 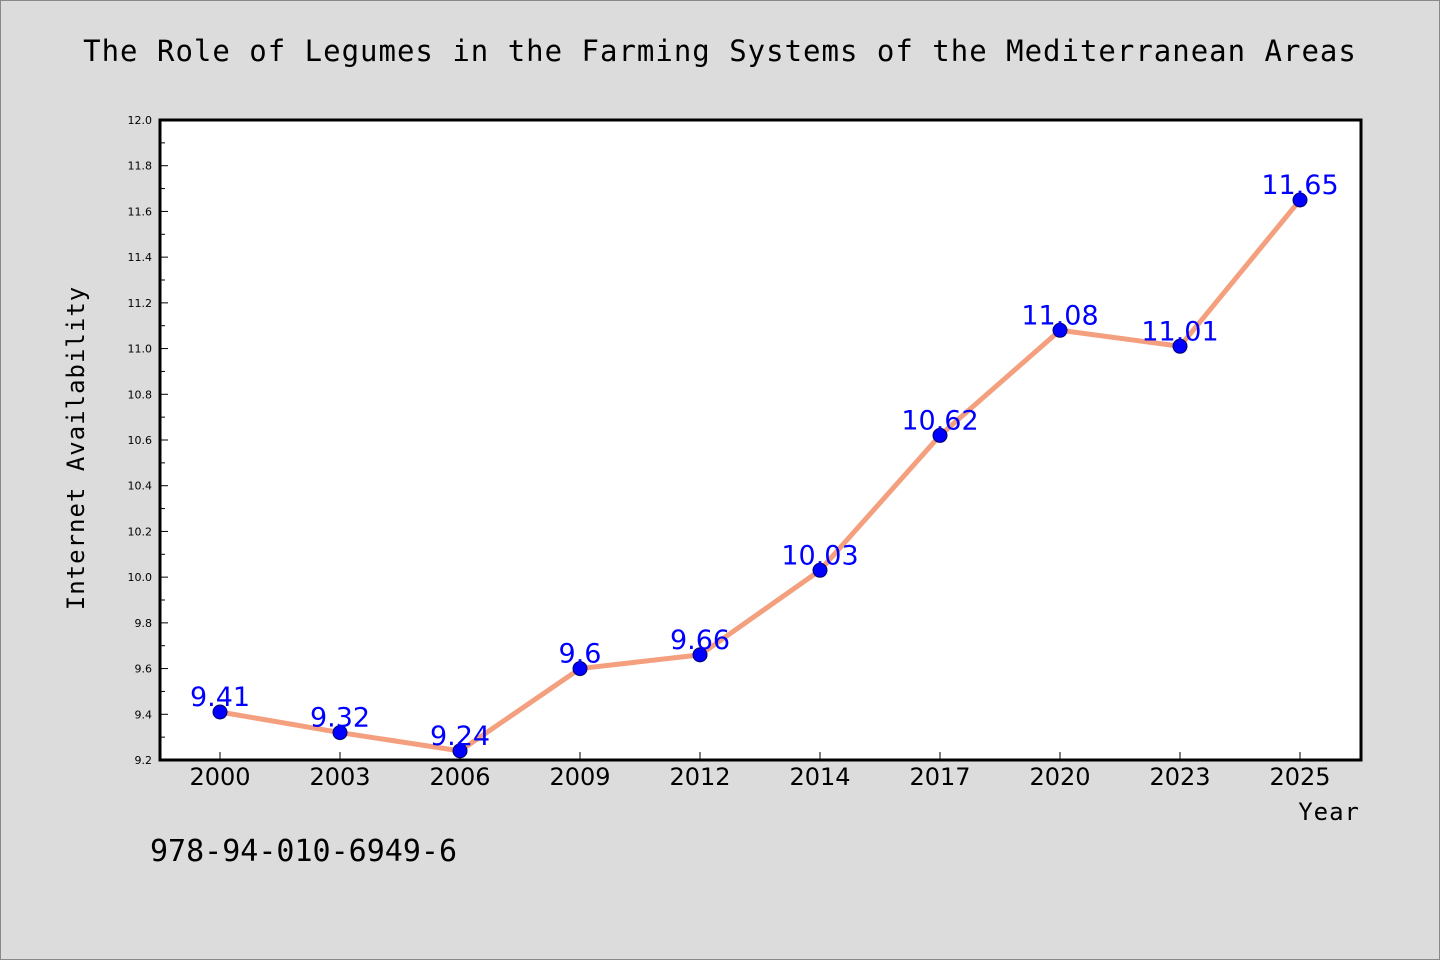 What do you see at coordinates (140, 486) in the screenshot?
I see `y-tick-label: 10.4` at bounding box center [140, 486].